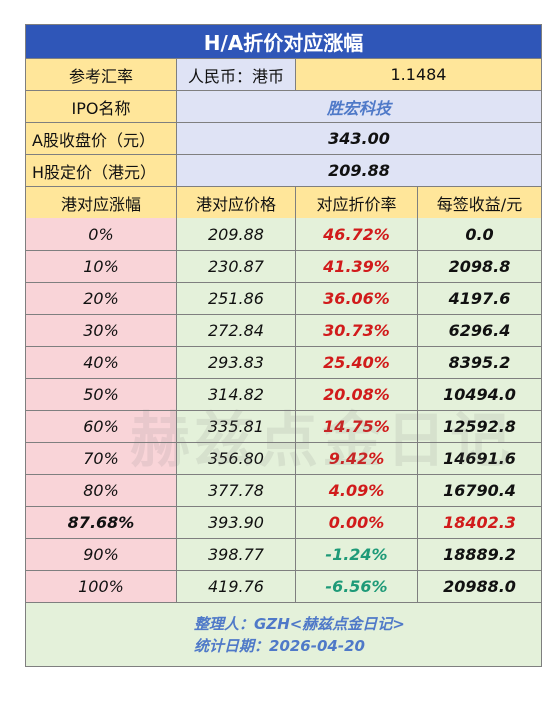 This screenshot has height=712, width=556. Describe the element at coordinates (479, 202) in the screenshot. I see `header-profit: 每签收益/元` at that location.